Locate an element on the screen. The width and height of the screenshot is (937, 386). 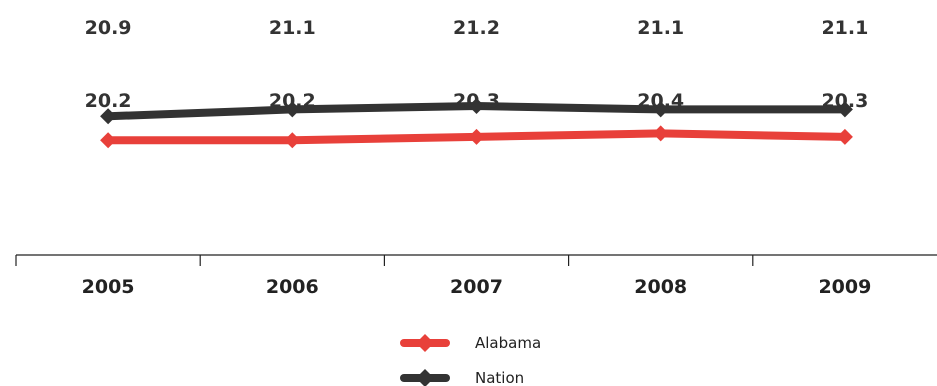
nation-data-label: 20.9 is located at coordinates (108, 28).